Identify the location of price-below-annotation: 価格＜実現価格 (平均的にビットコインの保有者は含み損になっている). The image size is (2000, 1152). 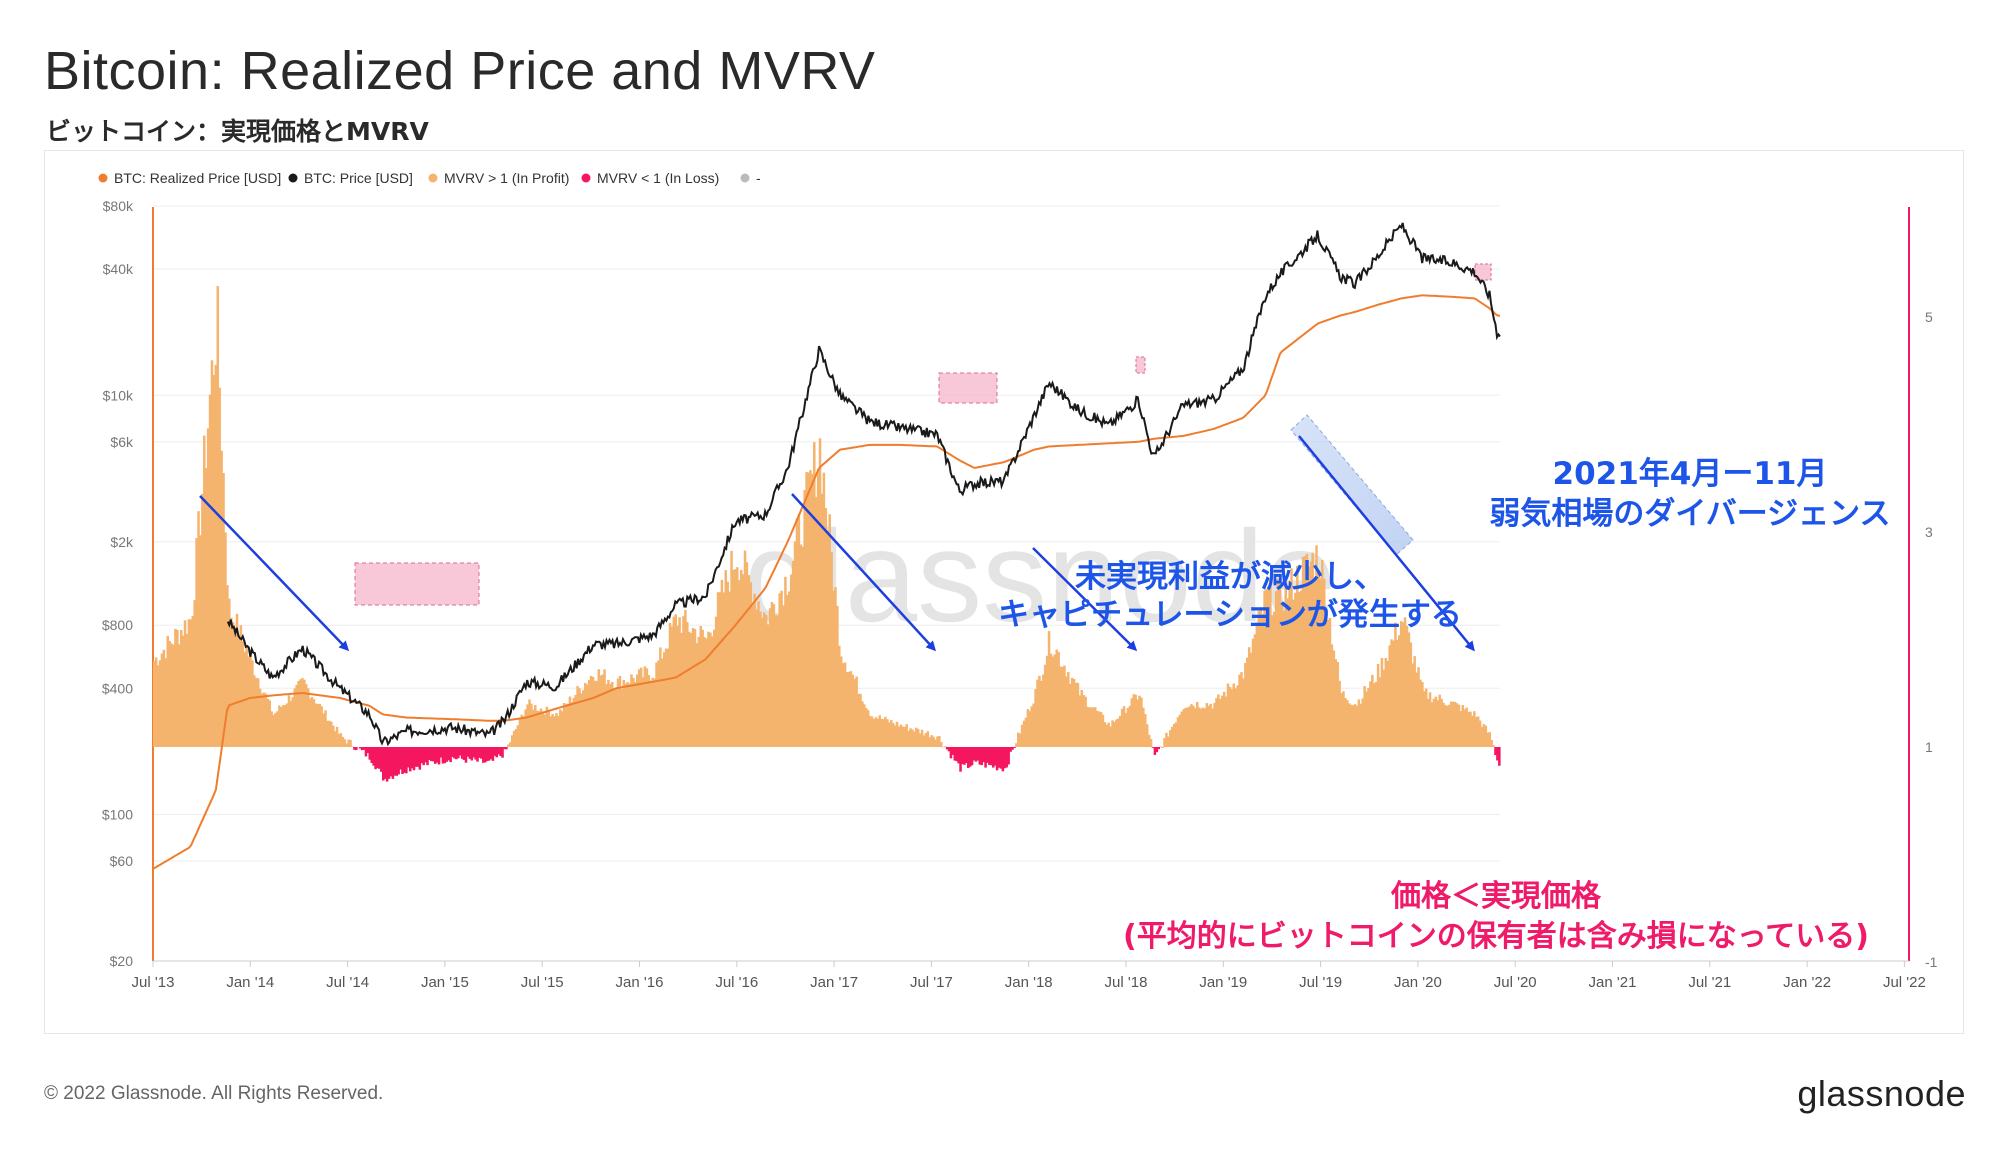
(1496, 917).